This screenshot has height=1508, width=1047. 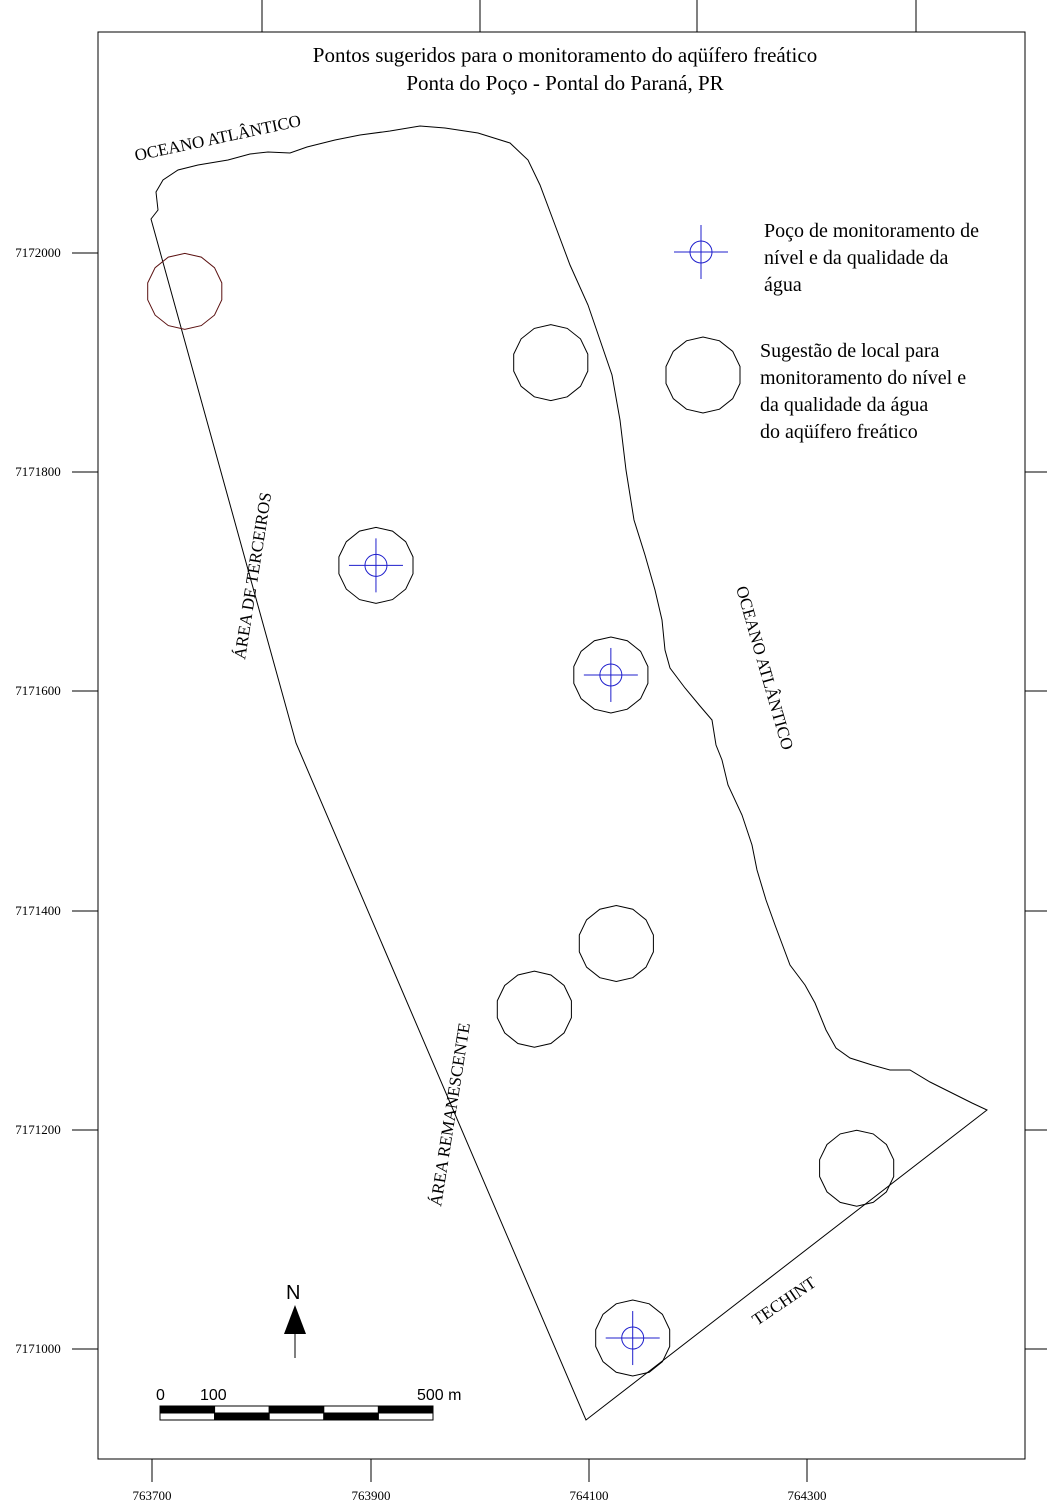 What do you see at coordinates (856, 258) in the screenshot?
I see `legend-well-line2: nível e da qualidade da` at bounding box center [856, 258].